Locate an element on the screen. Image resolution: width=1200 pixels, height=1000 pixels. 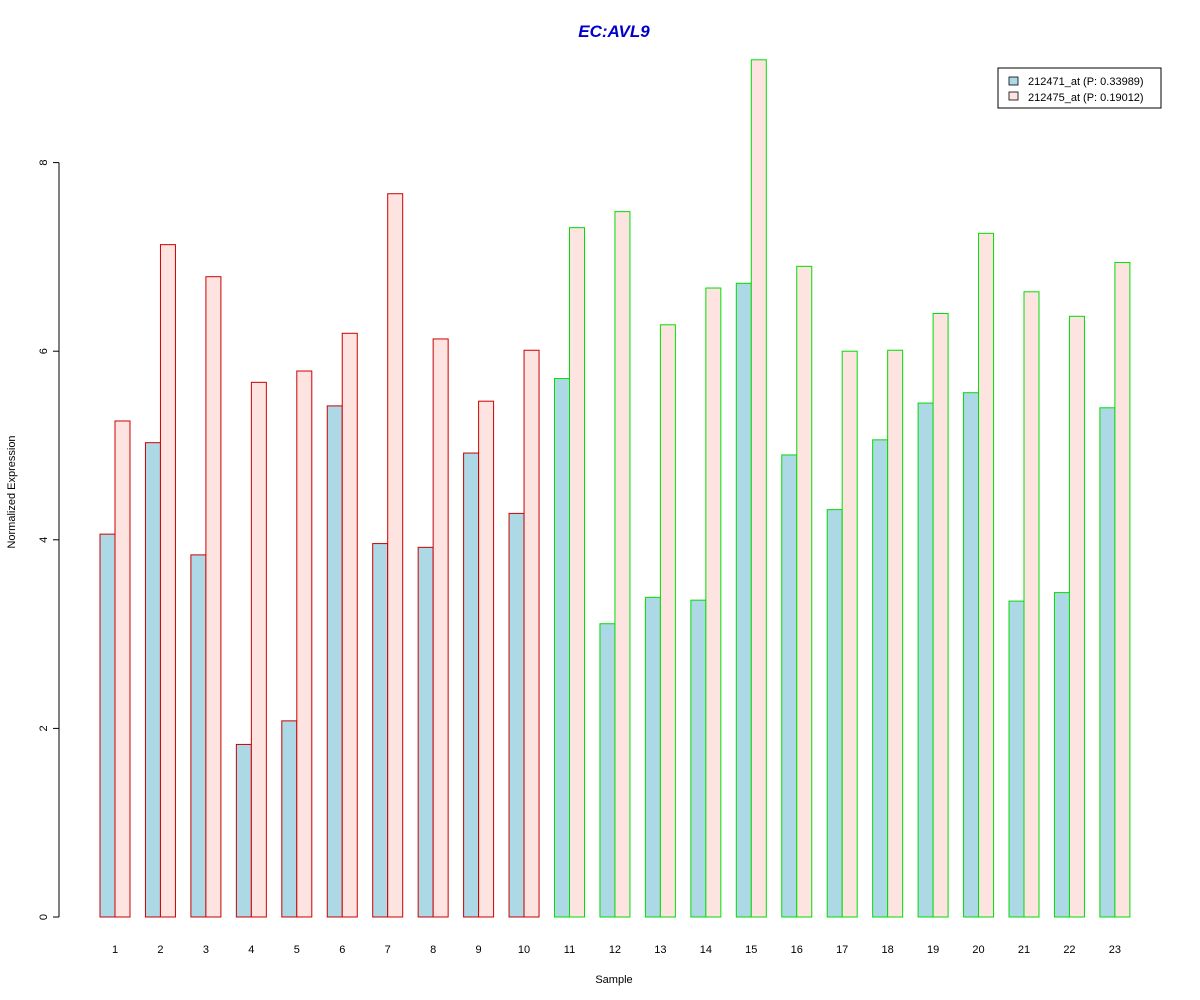
x-tick-label: 19 is located at coordinates (933, 950).